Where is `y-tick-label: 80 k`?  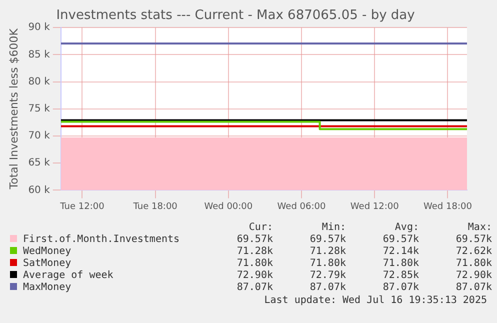 y-tick-label: 80 k is located at coordinates (39, 82).